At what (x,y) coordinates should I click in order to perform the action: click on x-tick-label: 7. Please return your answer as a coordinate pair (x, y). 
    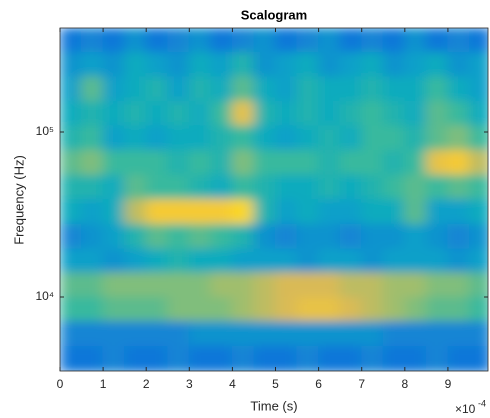
    Looking at the image, I should click on (361, 384).